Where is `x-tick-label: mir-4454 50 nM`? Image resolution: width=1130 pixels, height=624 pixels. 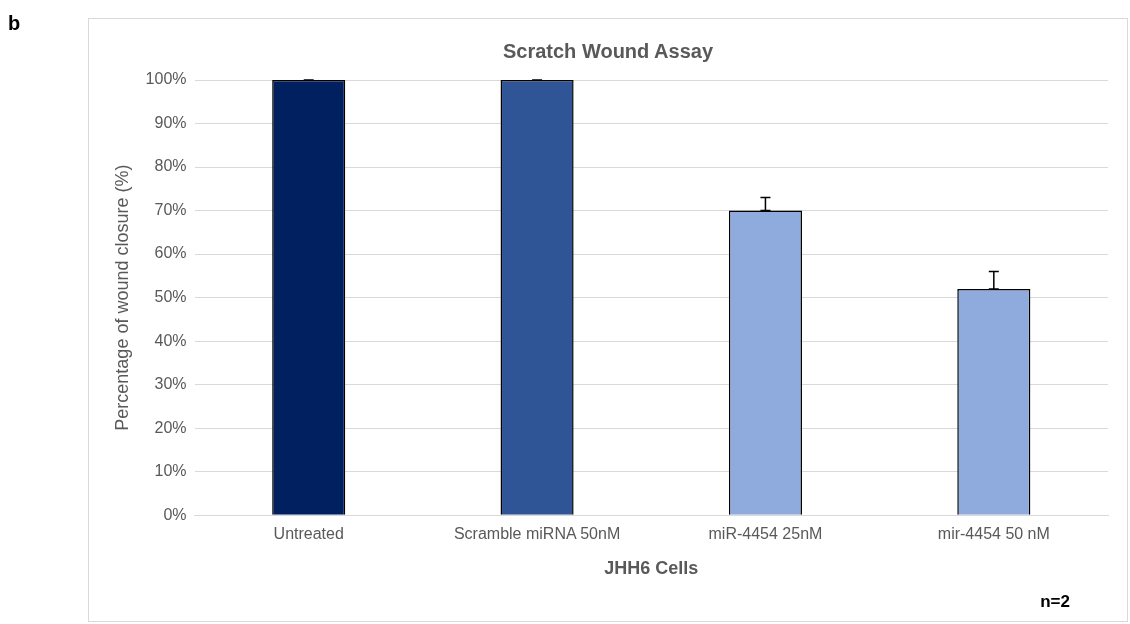 x-tick-label: mir-4454 50 nM is located at coordinates (993, 534).